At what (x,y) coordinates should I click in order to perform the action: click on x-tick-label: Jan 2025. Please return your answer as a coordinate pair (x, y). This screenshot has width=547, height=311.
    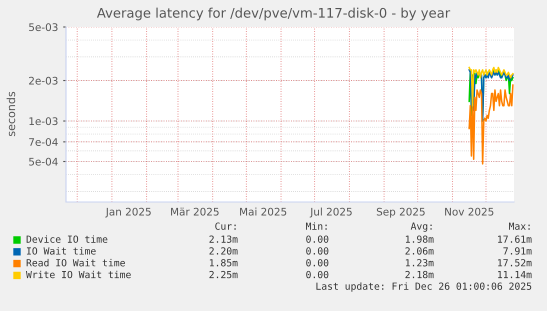
    Looking at the image, I should click on (128, 213).